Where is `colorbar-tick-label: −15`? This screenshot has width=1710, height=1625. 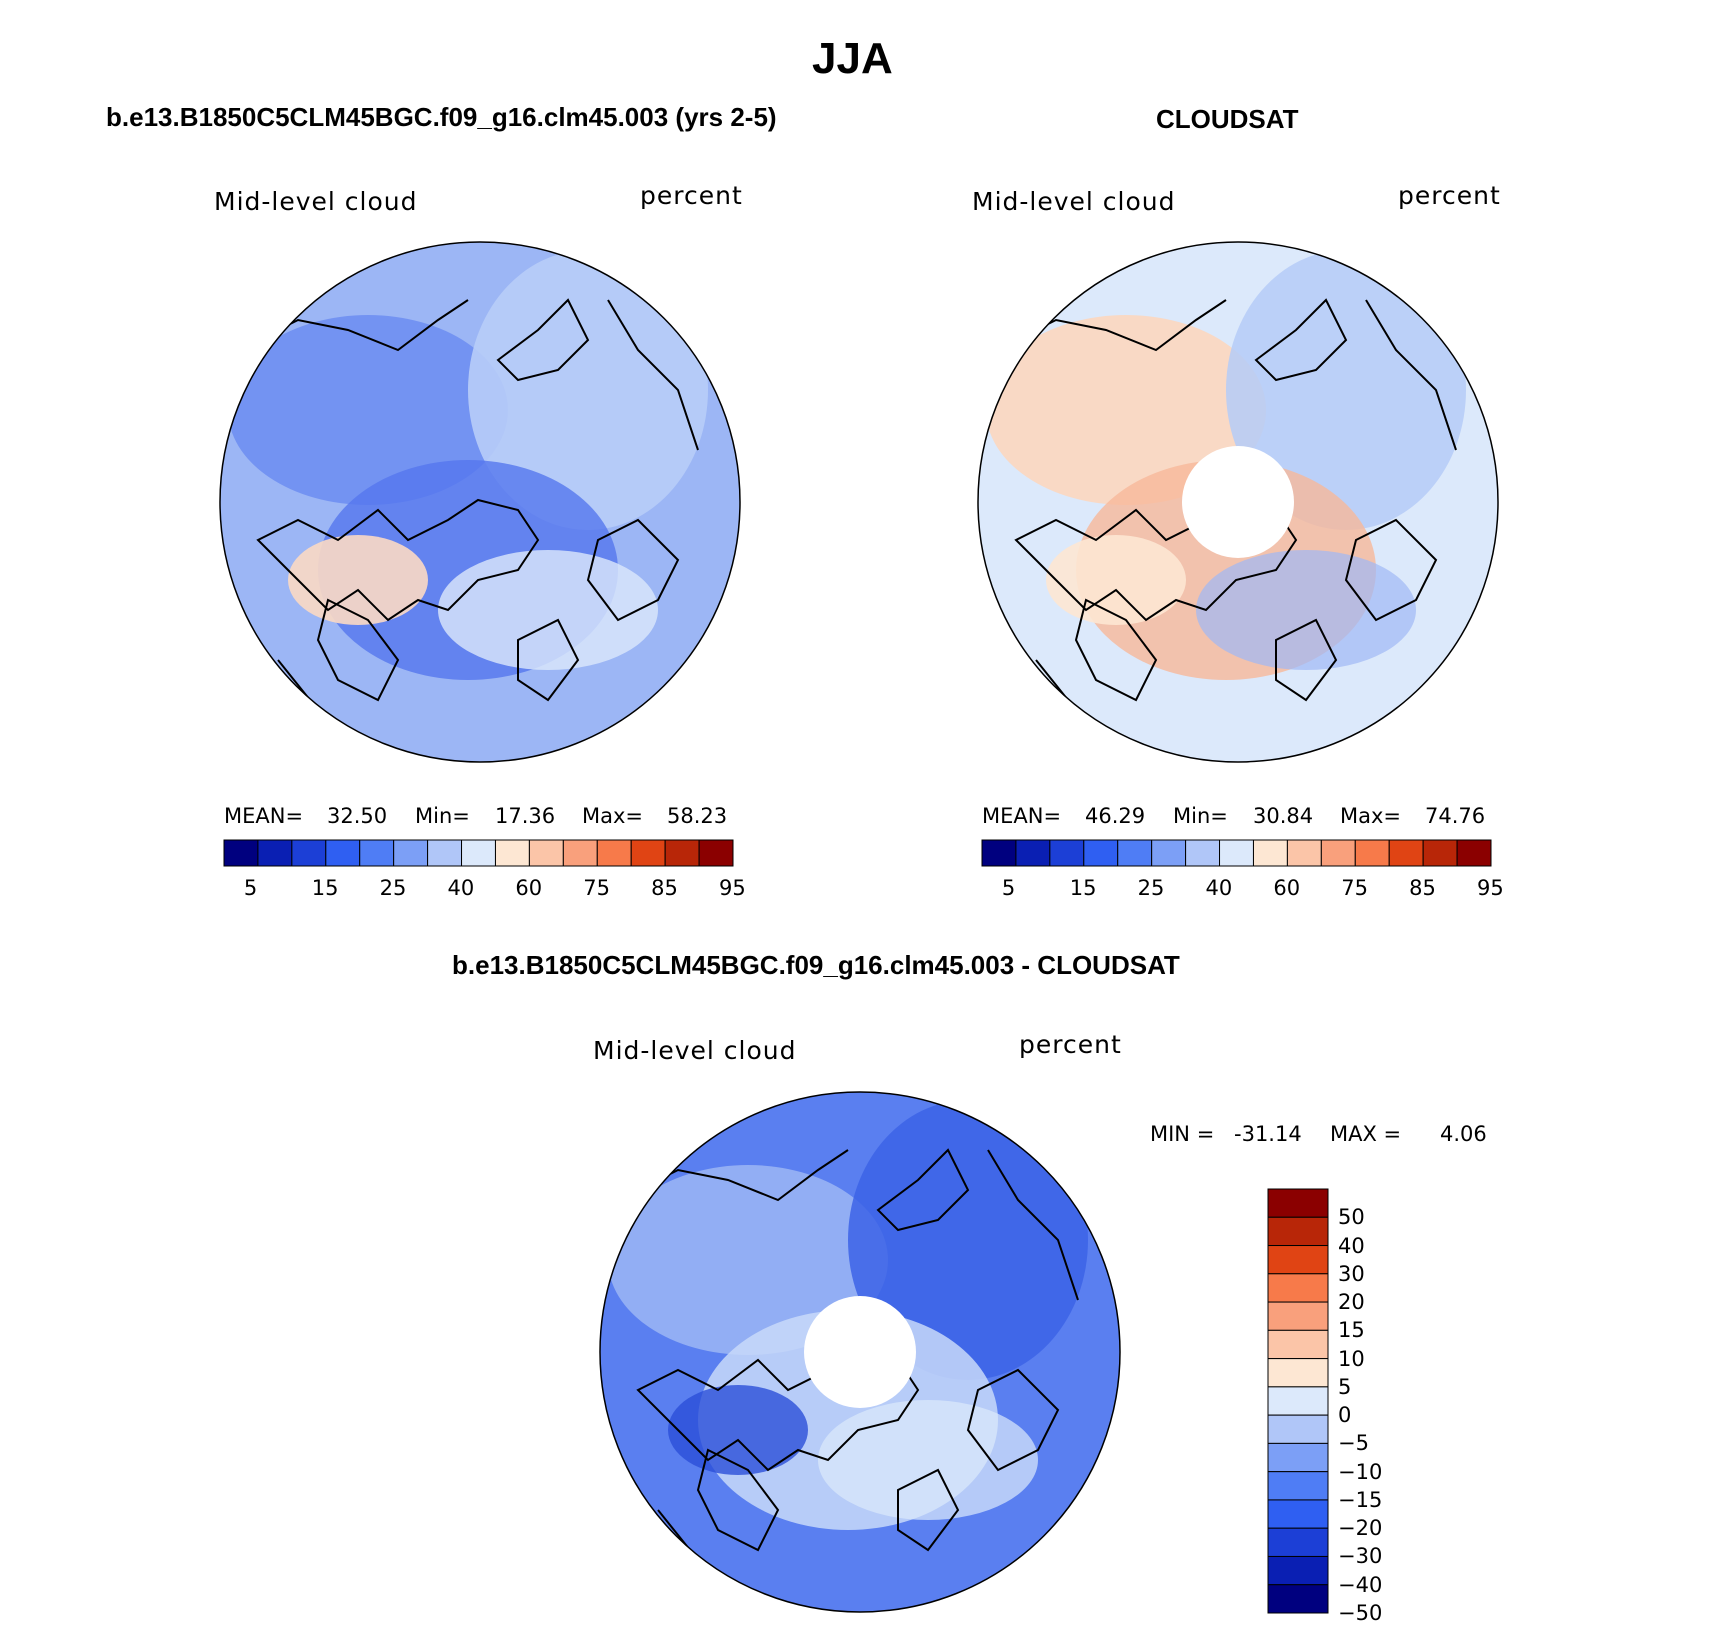 colorbar-tick-label: −15 is located at coordinates (1360, 1499).